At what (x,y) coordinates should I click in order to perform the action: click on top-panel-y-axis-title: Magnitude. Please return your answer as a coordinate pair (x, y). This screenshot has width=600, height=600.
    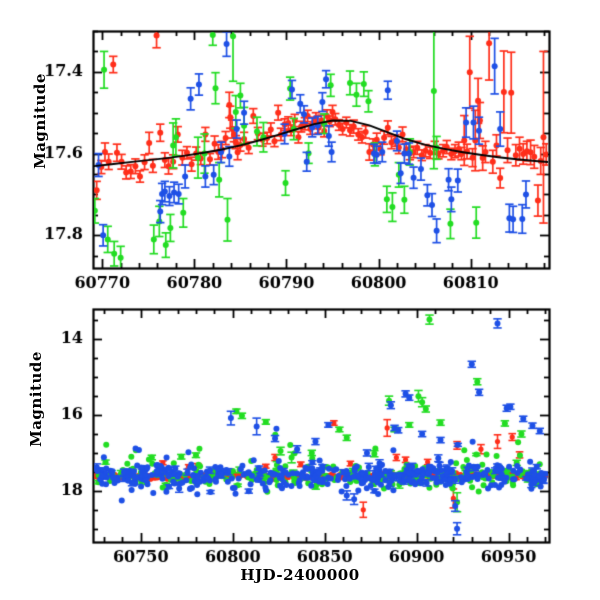
    Looking at the image, I should click on (40, 121).